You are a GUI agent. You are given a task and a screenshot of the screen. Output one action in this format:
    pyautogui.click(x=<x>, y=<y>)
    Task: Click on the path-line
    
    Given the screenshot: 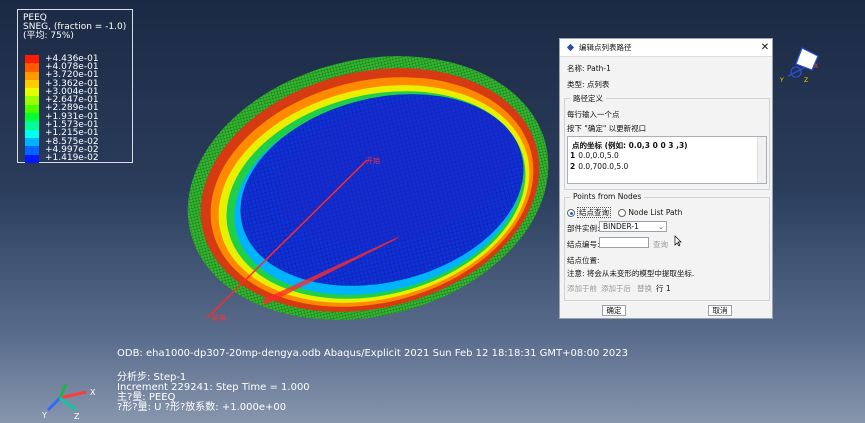 What is the action you would take?
    pyautogui.click(x=287, y=239)
    